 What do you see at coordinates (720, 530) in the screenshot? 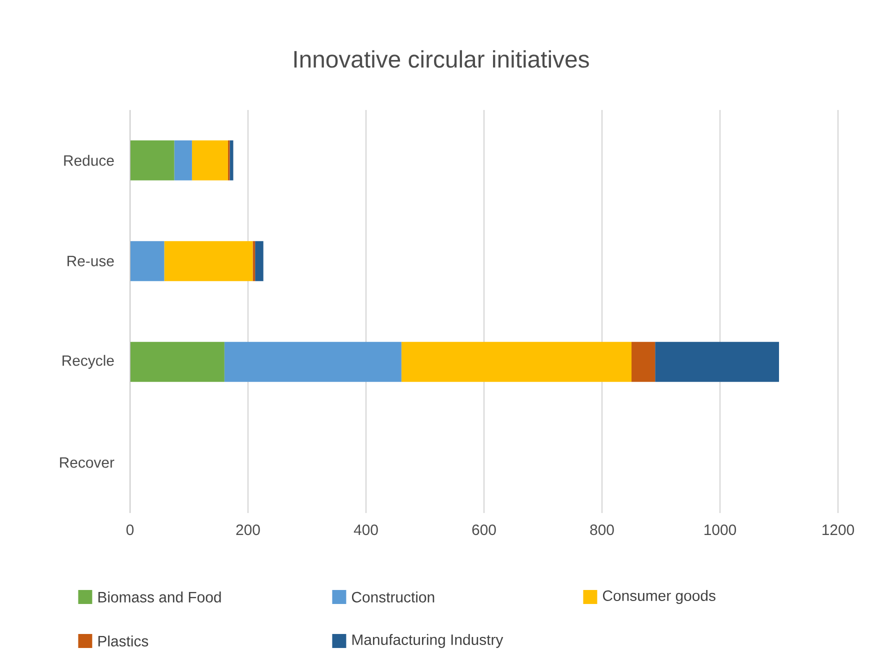
I see `x-tick-label: 1000` at bounding box center [720, 530].